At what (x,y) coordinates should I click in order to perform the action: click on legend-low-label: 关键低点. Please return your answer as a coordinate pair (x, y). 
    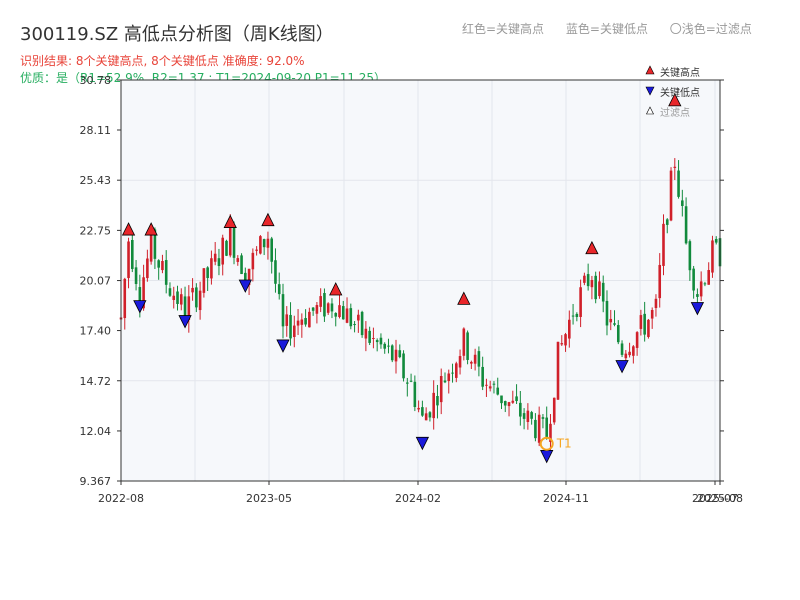
    Looking at the image, I should click on (680, 92).